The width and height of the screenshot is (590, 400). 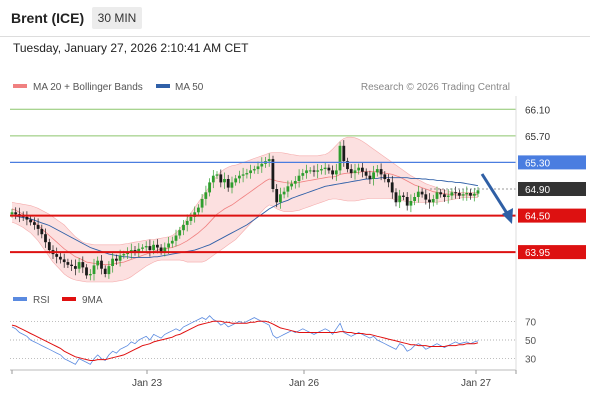 What do you see at coordinates (41, 300) in the screenshot?
I see `rsi-legend-label: RSI` at bounding box center [41, 300].